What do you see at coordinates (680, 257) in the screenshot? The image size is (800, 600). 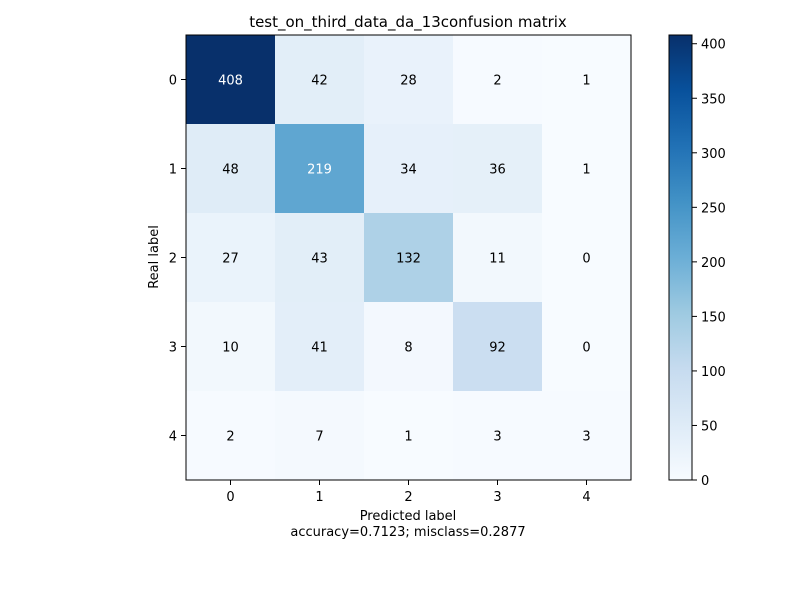 I see `colorbar` at bounding box center [680, 257].